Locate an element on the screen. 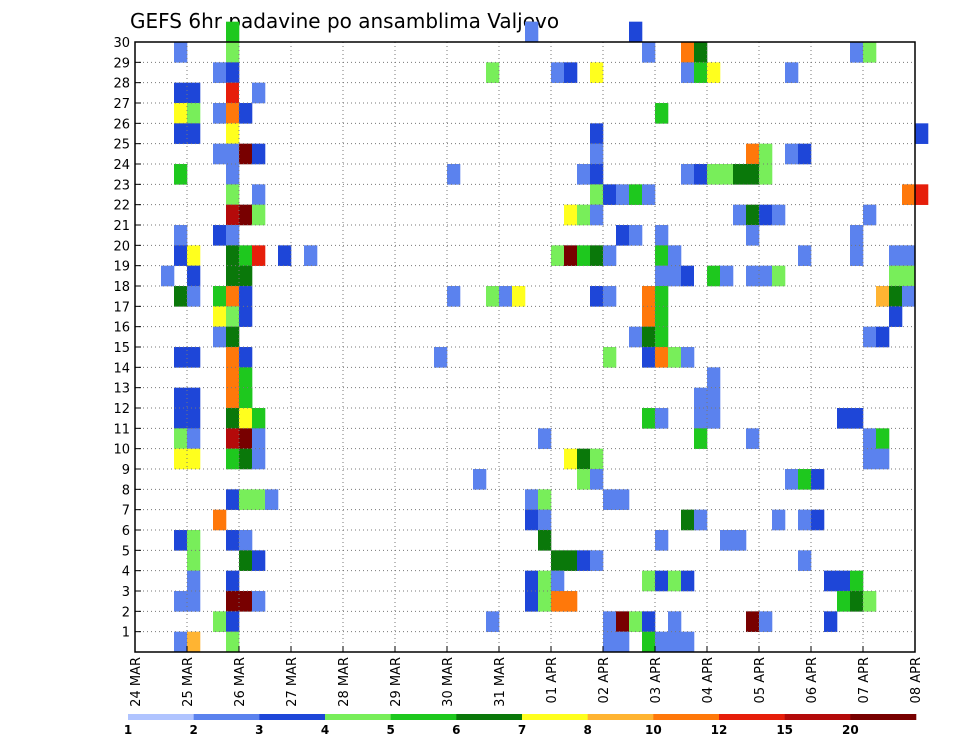  colorbar-label: 10 is located at coordinates (653, 730).